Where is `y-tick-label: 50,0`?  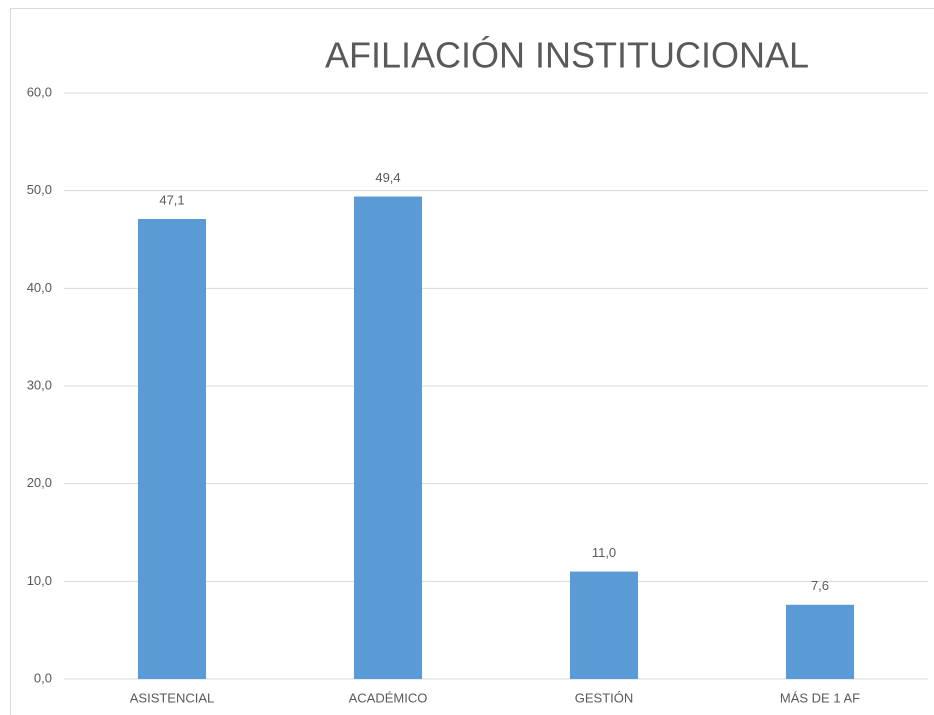
y-tick-label: 50,0 is located at coordinates (39, 189).